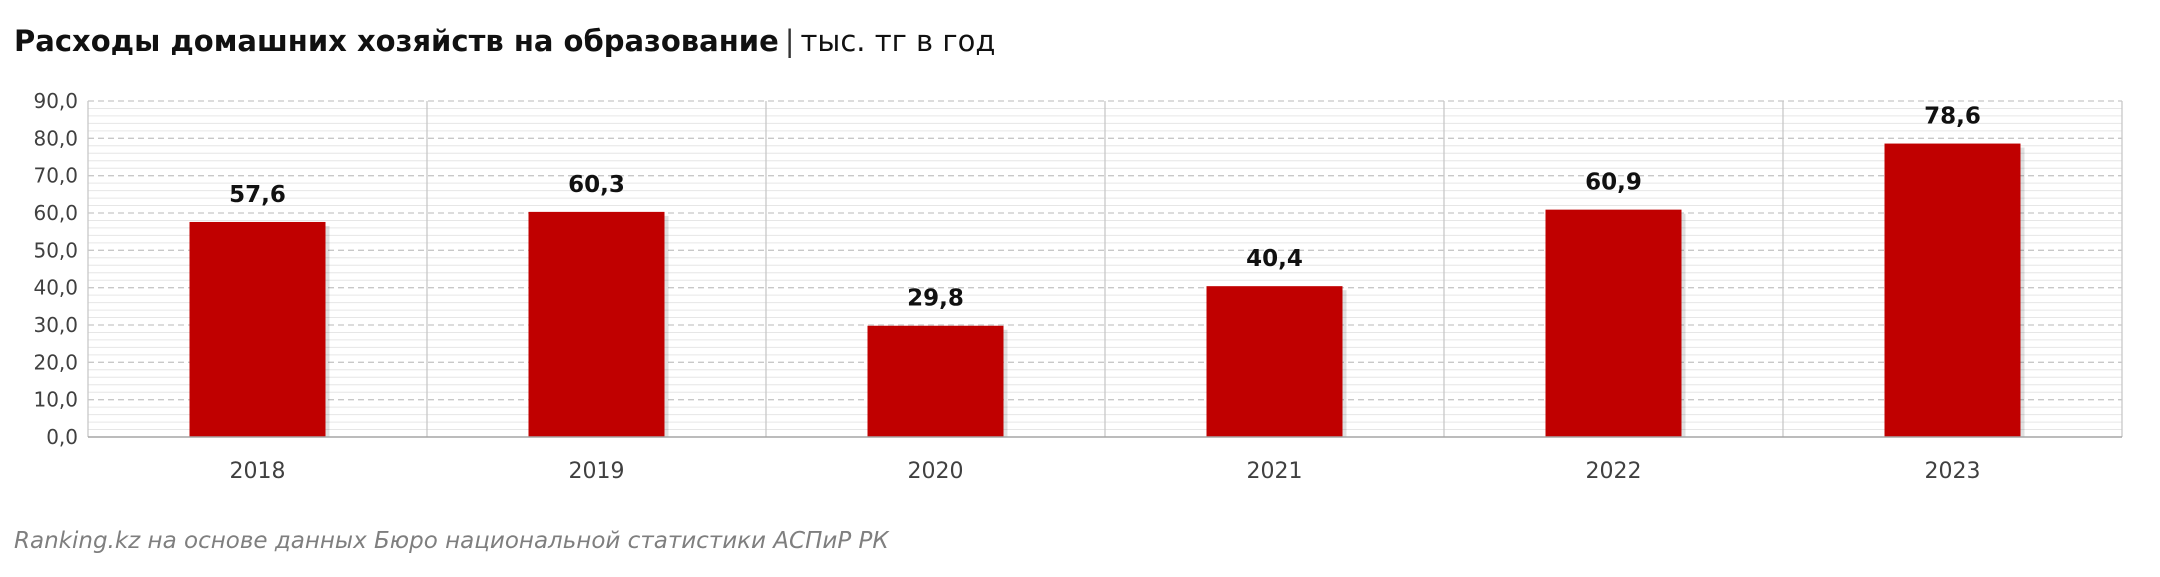 This screenshot has width=2160, height=577. What do you see at coordinates (55, 101) in the screenshot?
I see `y-tick-label: 90,0` at bounding box center [55, 101].